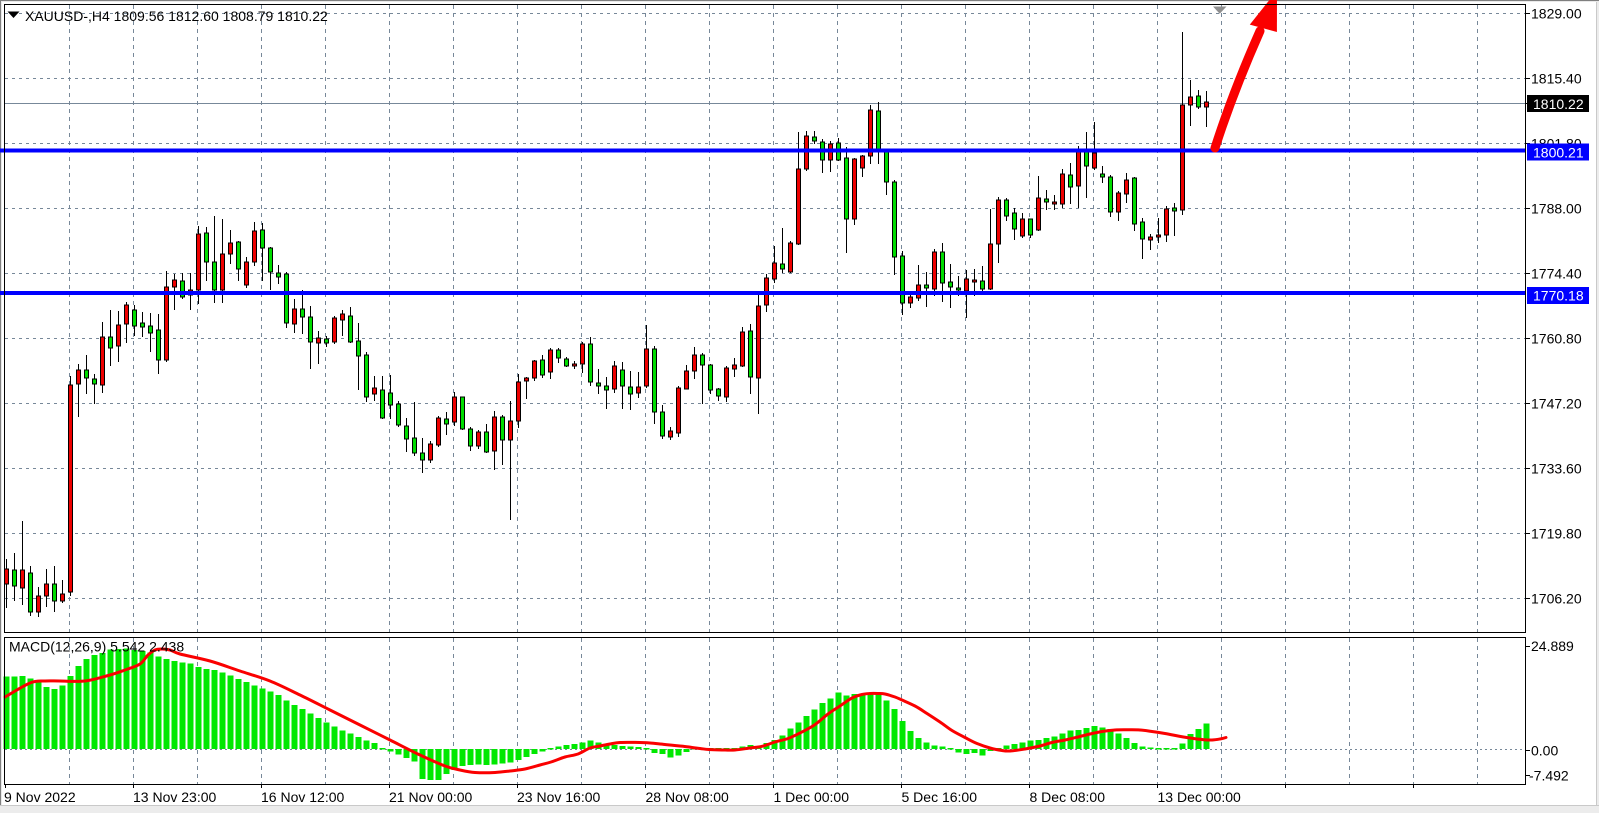 This screenshot has height=813, width=1599. I want to click on svg-text: MACD(12,26,9) 5.542 2.438, so click(96, 647).